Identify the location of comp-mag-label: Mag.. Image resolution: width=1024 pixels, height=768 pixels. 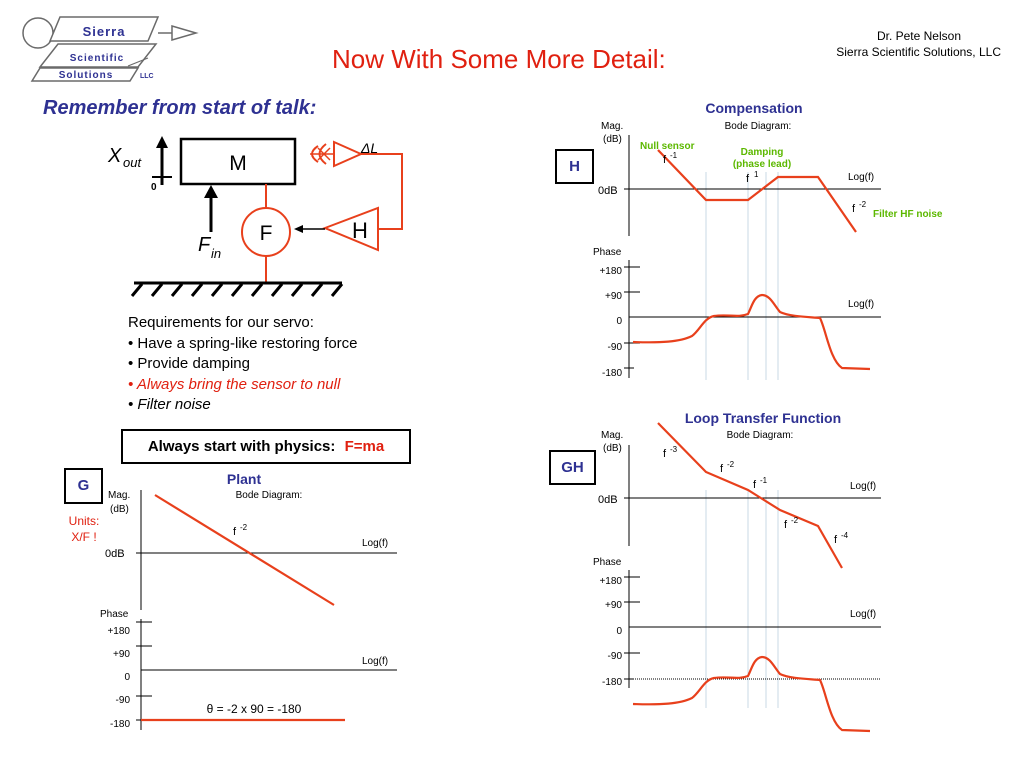
(612, 126).